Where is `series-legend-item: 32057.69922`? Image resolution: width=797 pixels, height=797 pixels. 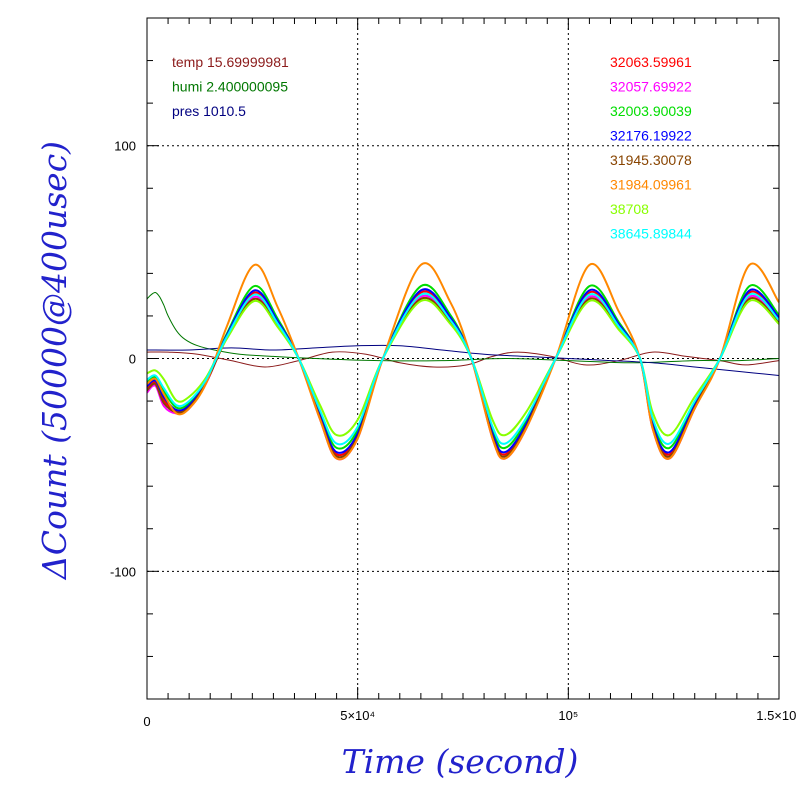
series-legend-item: 32057.69922 is located at coordinates (651, 87).